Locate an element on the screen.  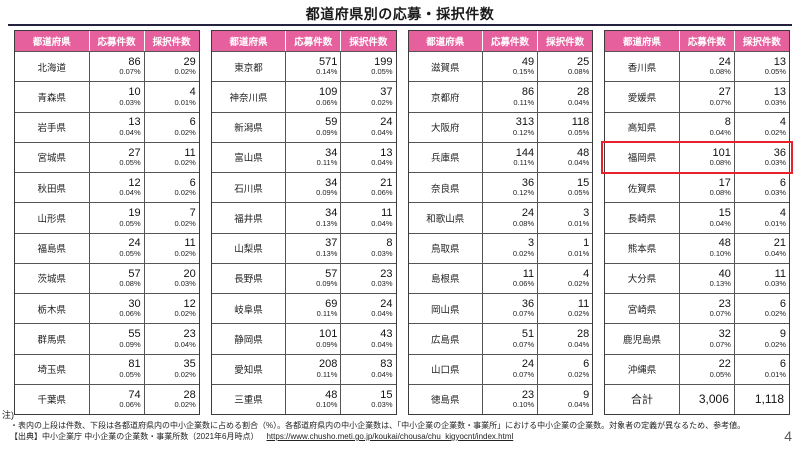
count-value: 10 is located at coordinates (134, 92).